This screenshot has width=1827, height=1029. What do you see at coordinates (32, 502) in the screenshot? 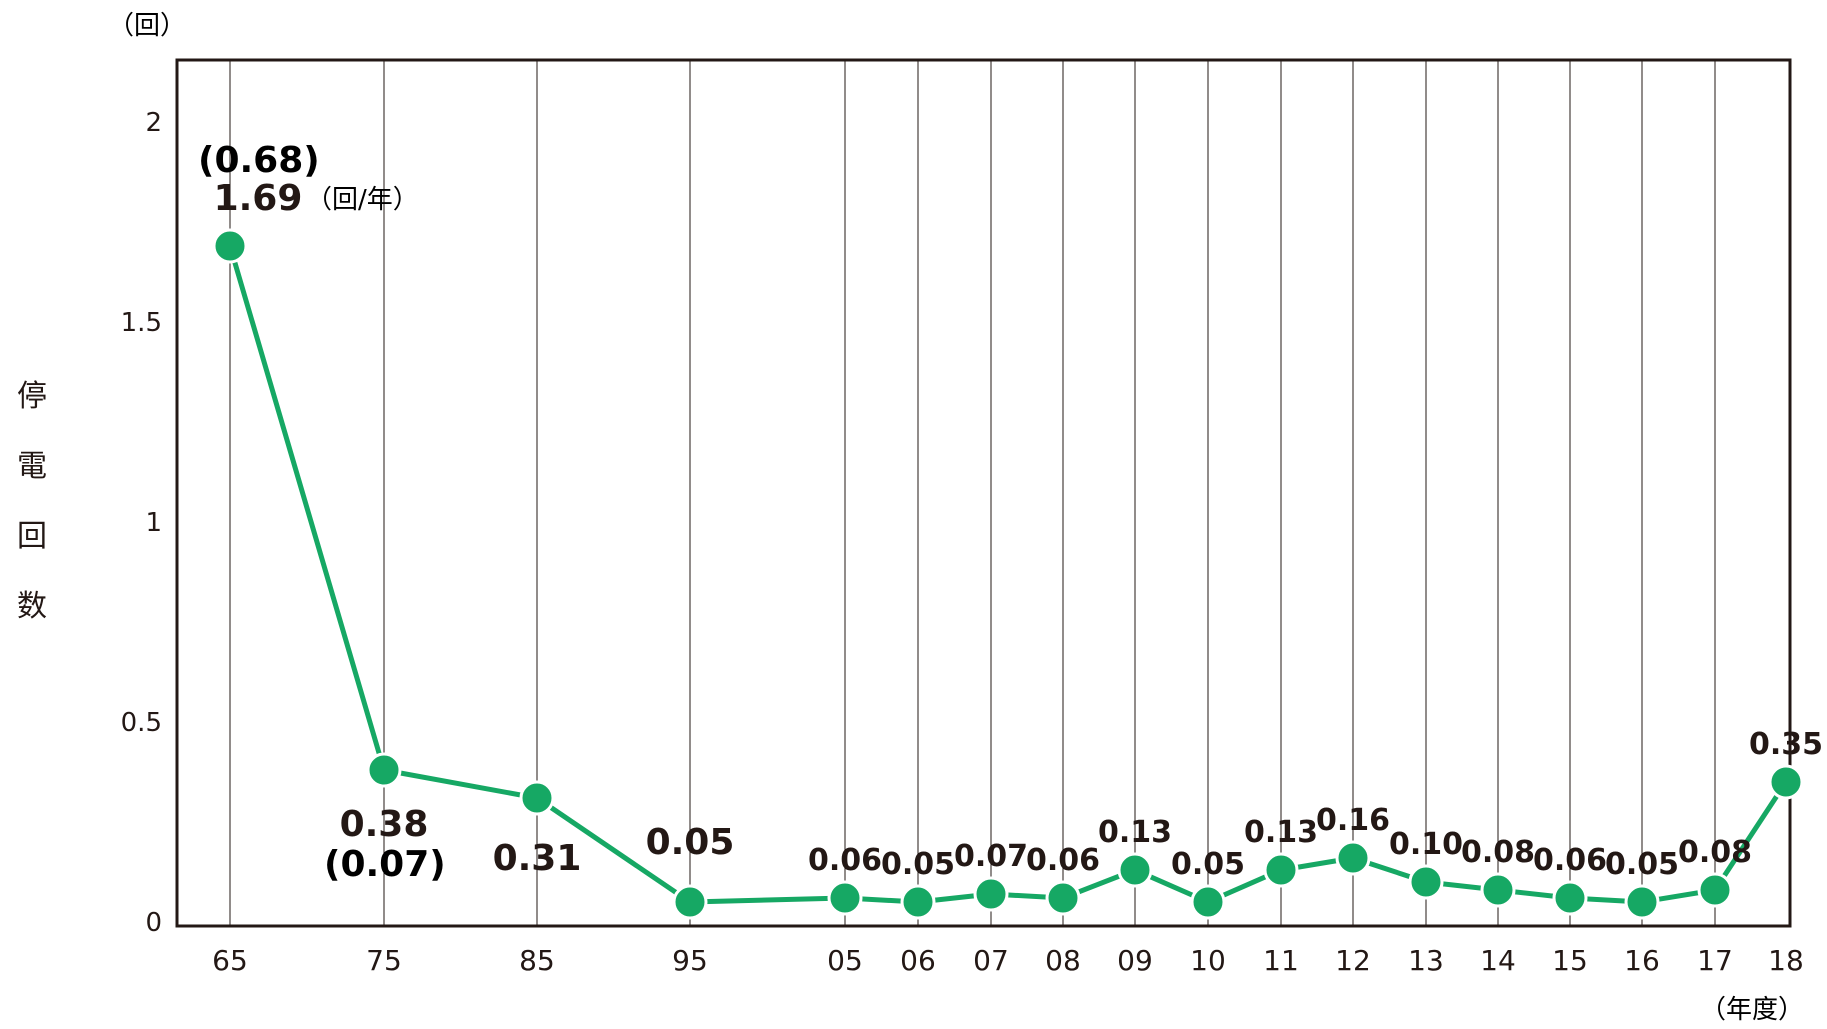
I see `y-axis-label: 停 電 回 数` at bounding box center [32, 502].